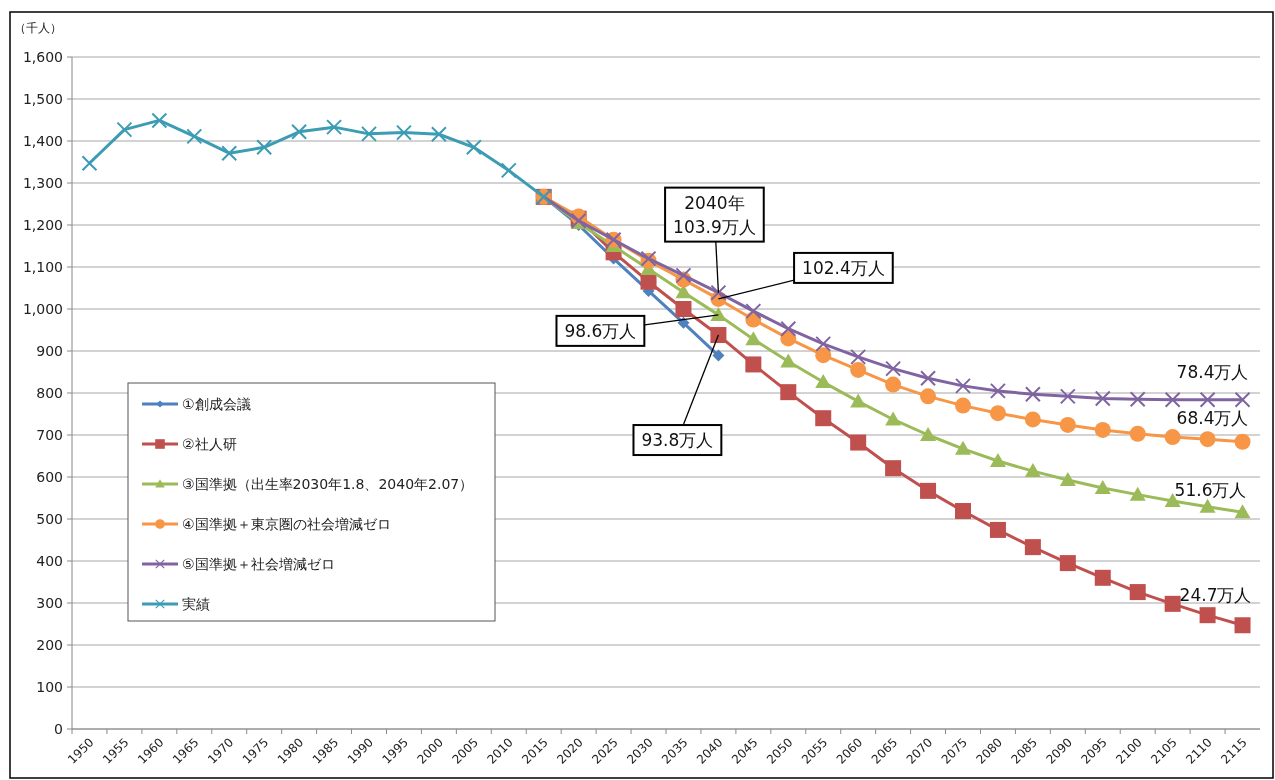  Describe the element at coordinates (42, 267) in the screenshot. I see `y-tick-label: 1,100` at that location.